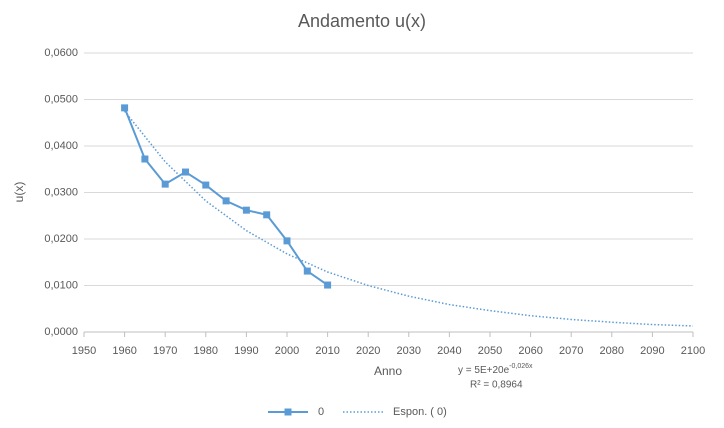  What do you see at coordinates (61, 53) in the screenshot?
I see `y-tick-label: 0,0600` at bounding box center [61, 53].